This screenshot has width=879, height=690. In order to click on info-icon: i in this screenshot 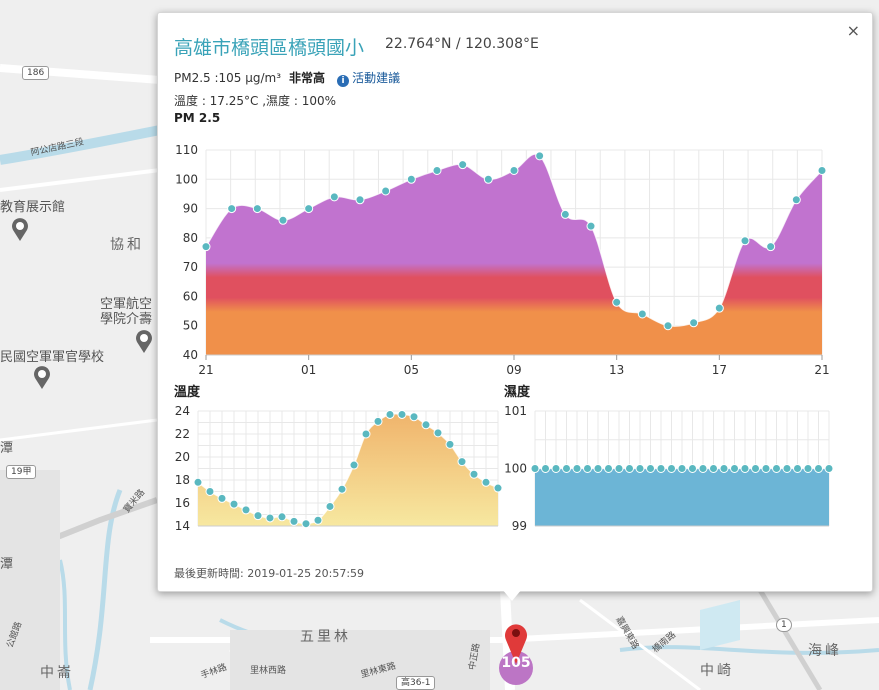, I will do `click(343, 81)`.